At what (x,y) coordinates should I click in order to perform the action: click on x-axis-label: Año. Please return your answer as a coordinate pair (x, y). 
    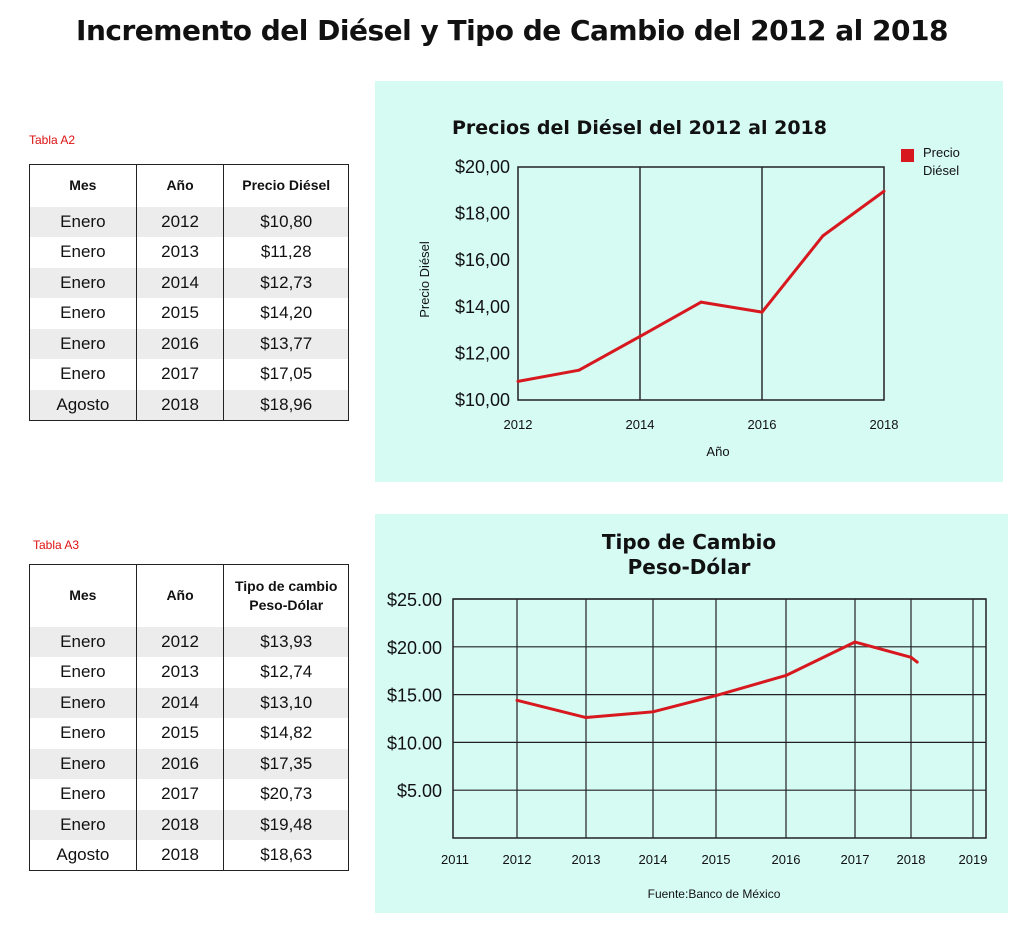
    Looking at the image, I should click on (717, 451).